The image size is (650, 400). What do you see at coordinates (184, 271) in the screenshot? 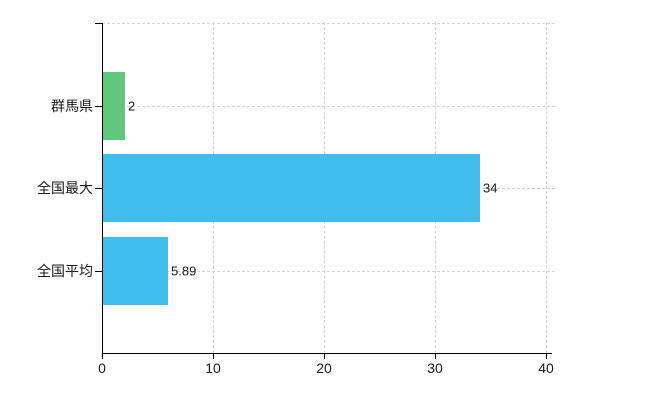
I see `bar-value-label: 5.89` at bounding box center [184, 271].